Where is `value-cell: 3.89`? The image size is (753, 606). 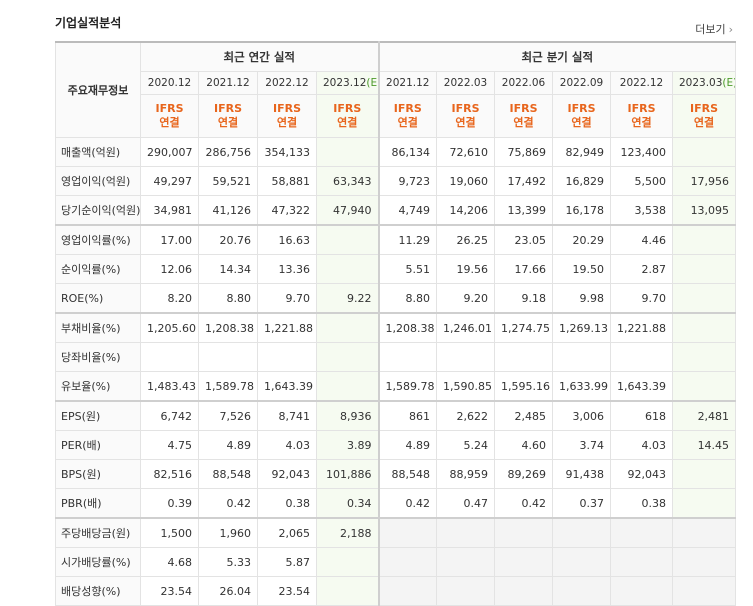 value-cell: 3.89 is located at coordinates (347, 445).